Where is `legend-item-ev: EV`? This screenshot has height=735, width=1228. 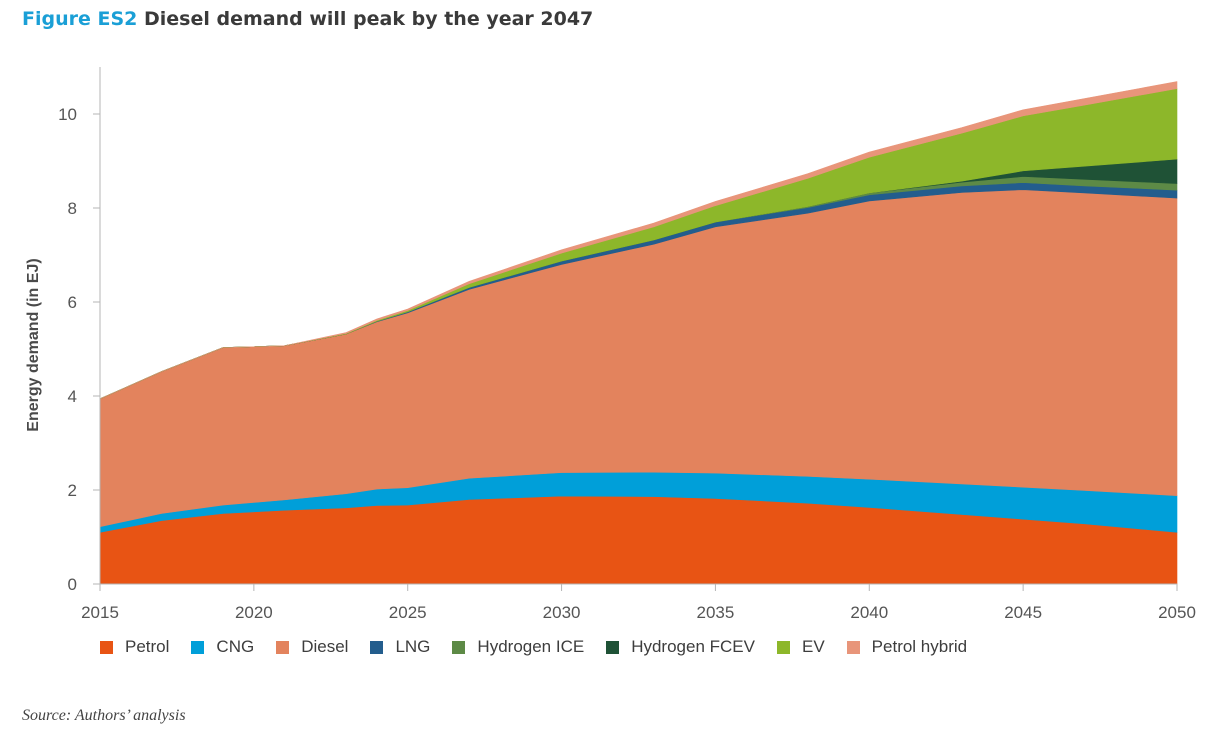
legend-item-ev: EV is located at coordinates (800, 647).